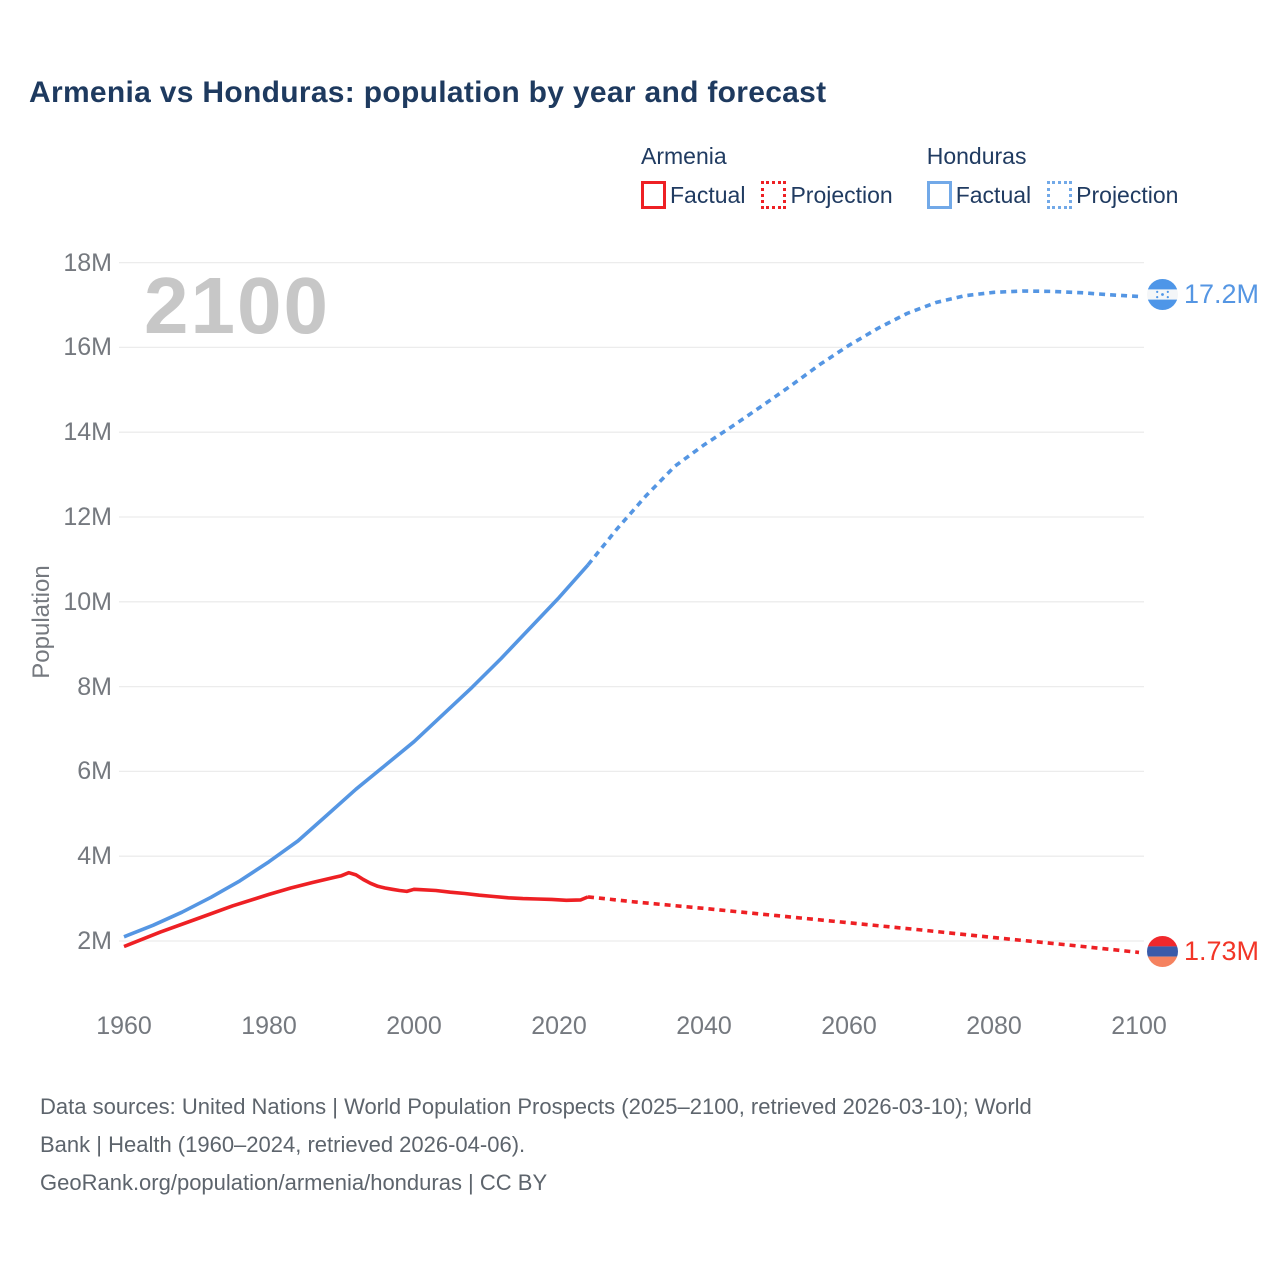 The image size is (1280, 1280). I want to click on legend-row-honduras: Factual Projection, so click(1052, 195).